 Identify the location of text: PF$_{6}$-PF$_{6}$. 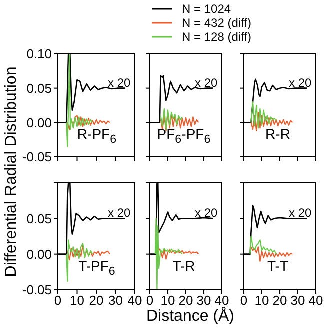
(184, 136).